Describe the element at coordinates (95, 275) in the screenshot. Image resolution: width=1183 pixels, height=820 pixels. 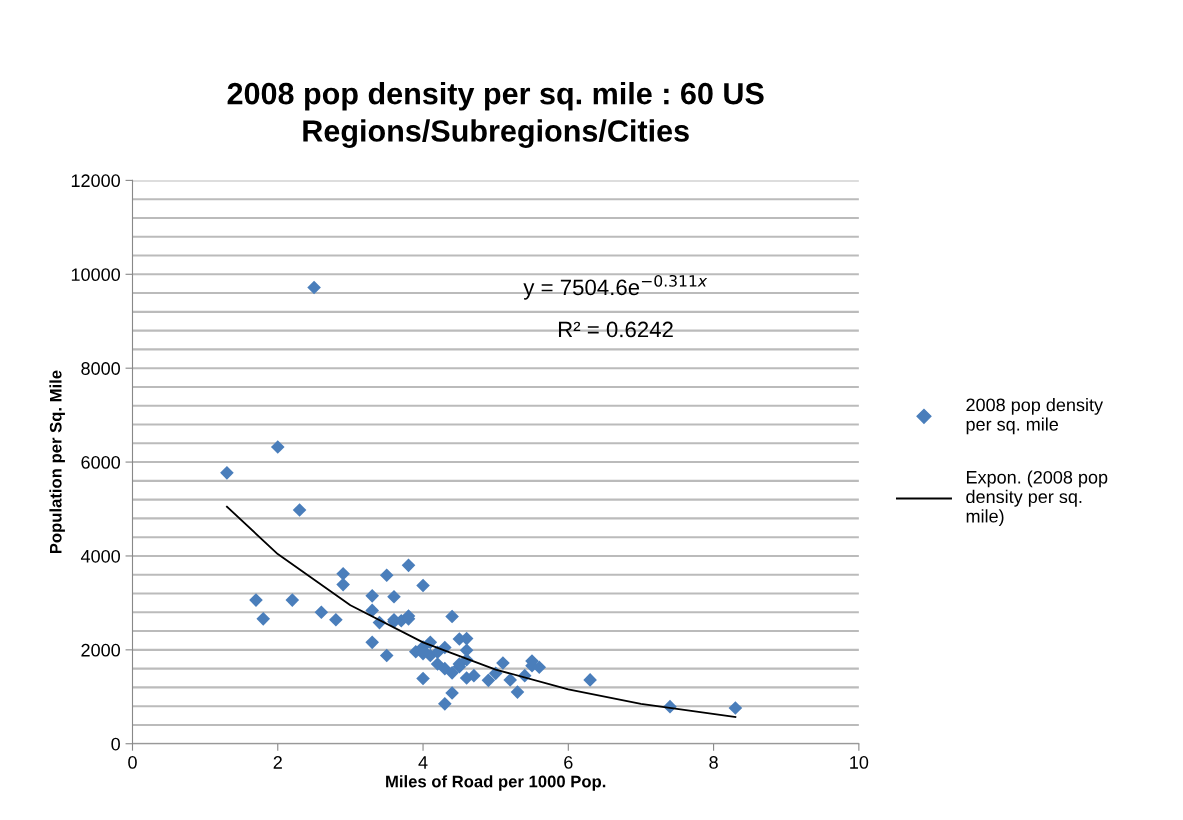
I see `y-tick-label: 10000` at that location.